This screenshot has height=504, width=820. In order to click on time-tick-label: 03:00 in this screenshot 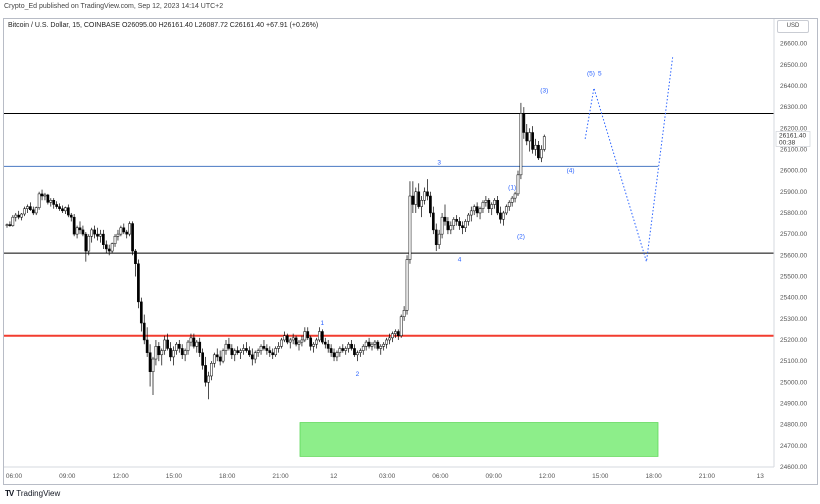, I will do `click(387, 476)`.